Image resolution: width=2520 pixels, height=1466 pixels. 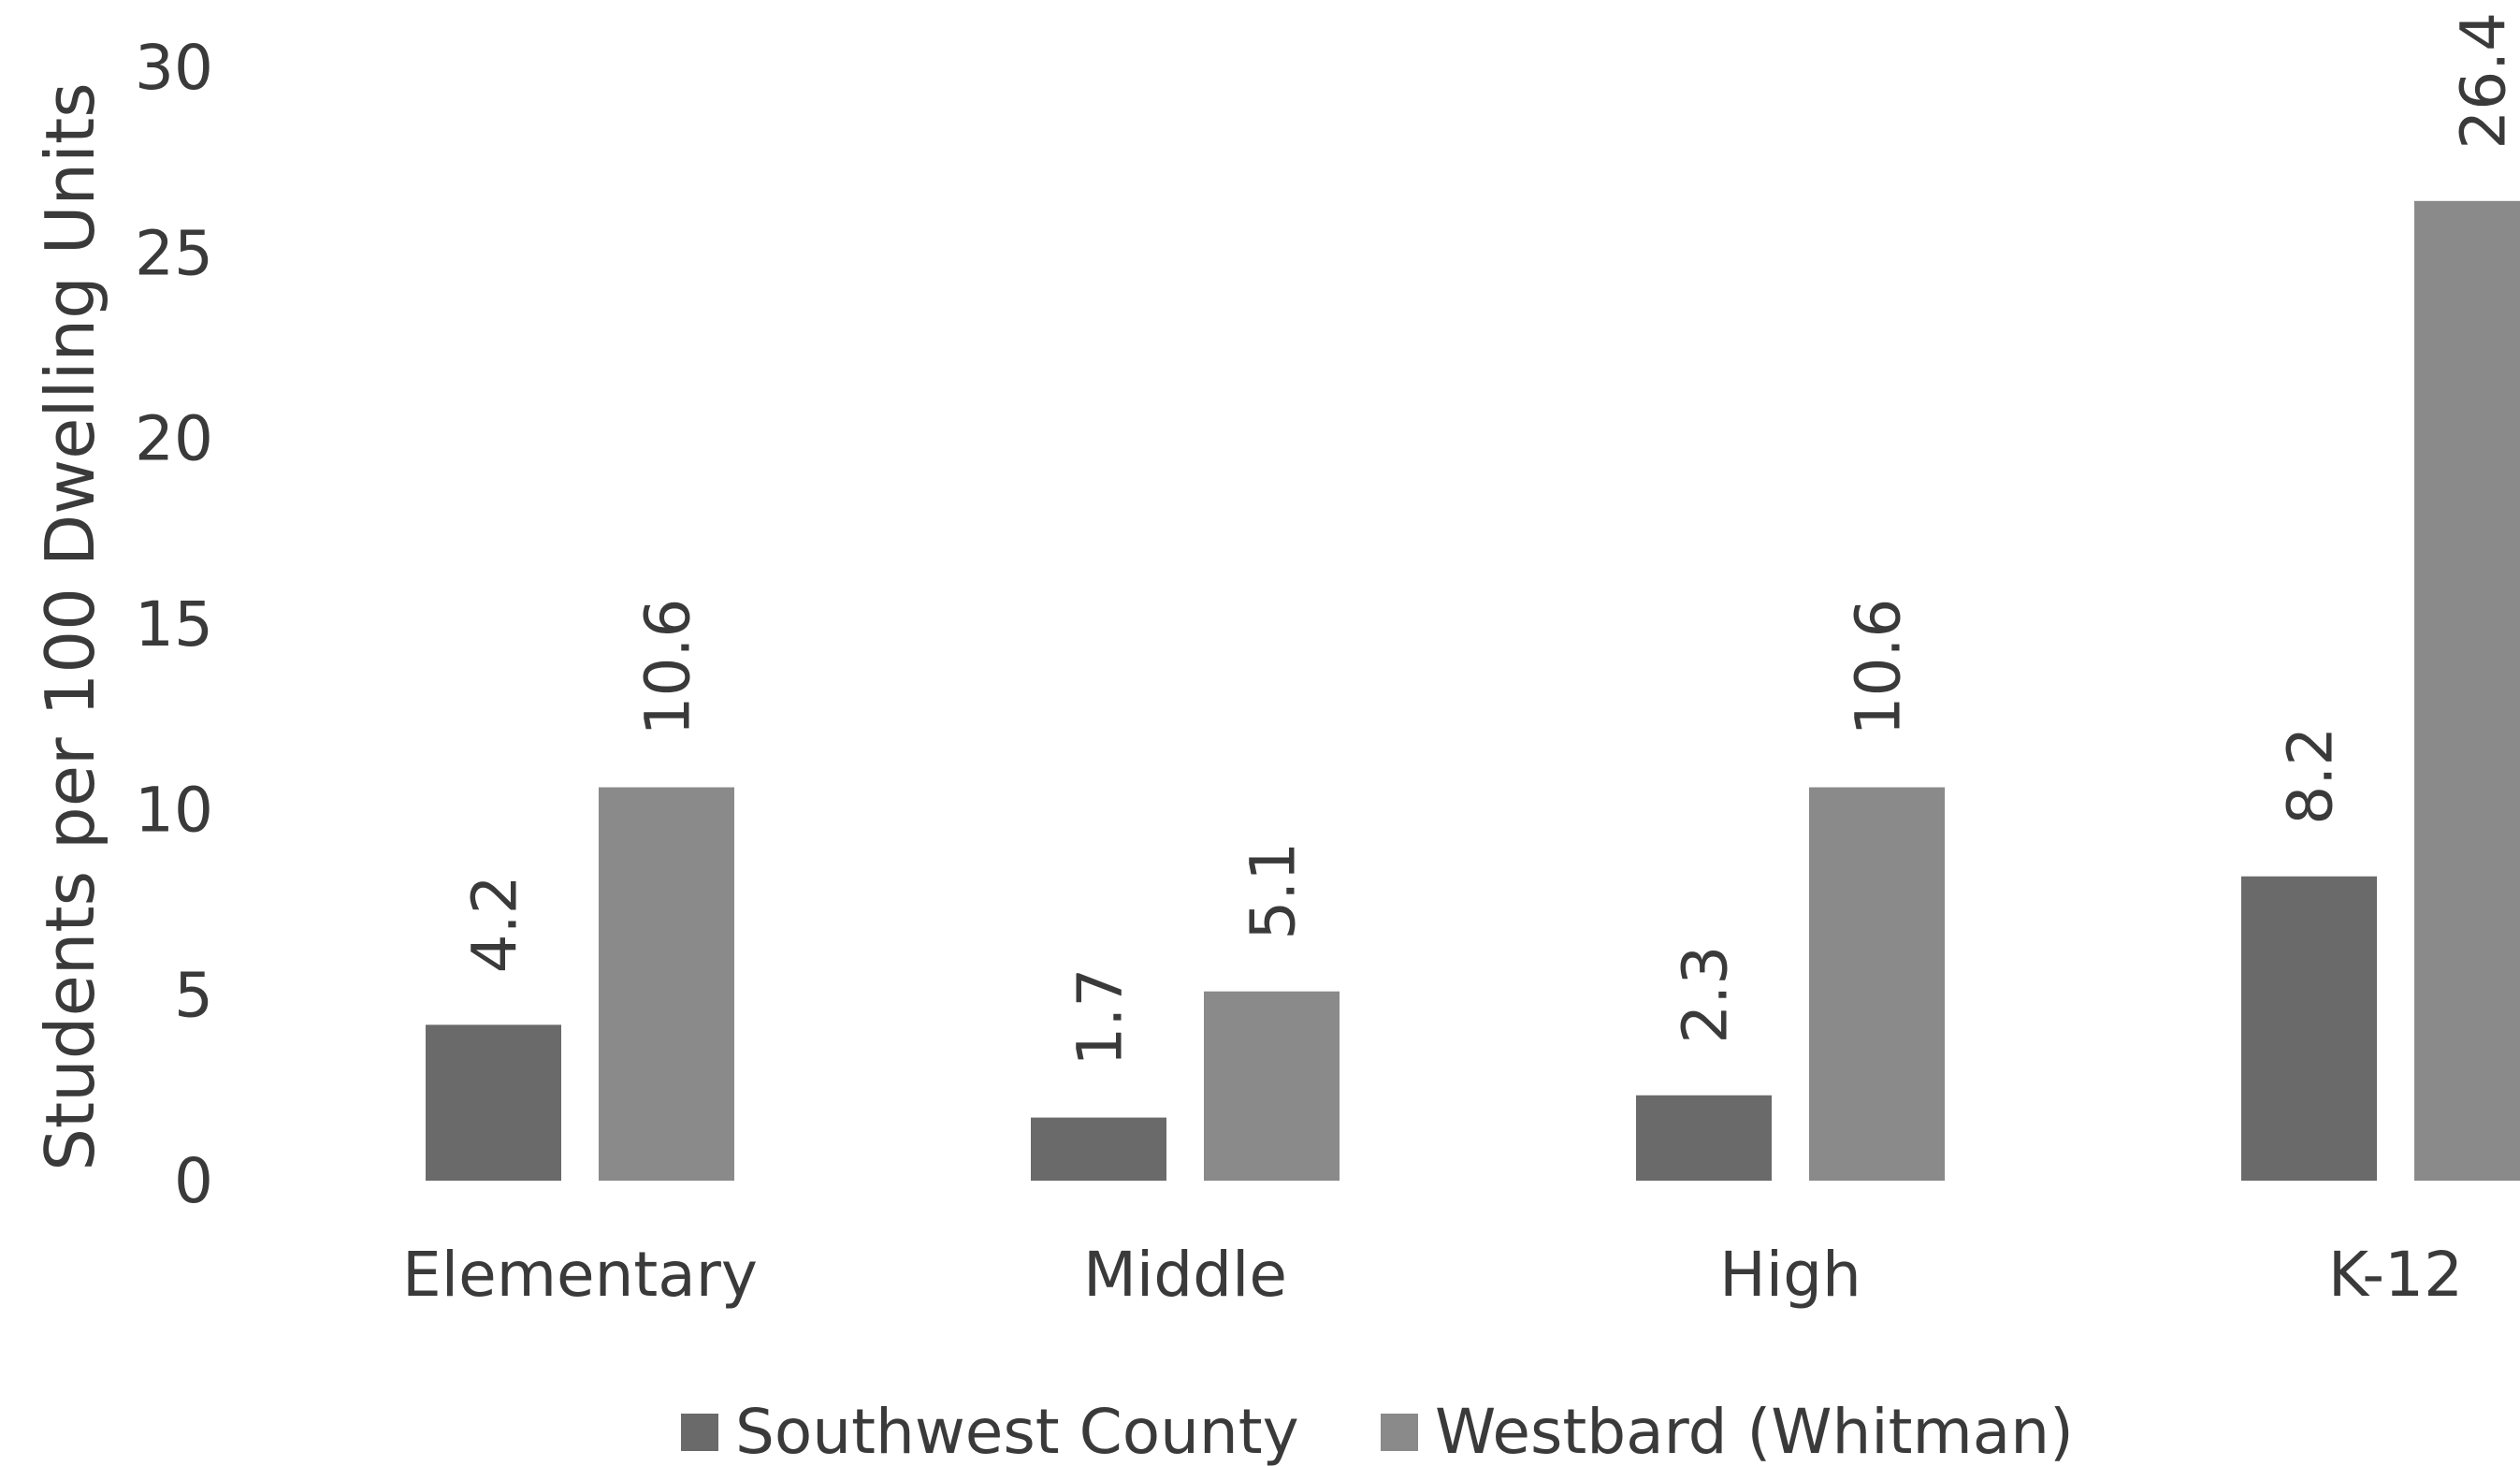 What do you see at coordinates (174, 810) in the screenshot?
I see `y-tick-label: 10` at bounding box center [174, 810].